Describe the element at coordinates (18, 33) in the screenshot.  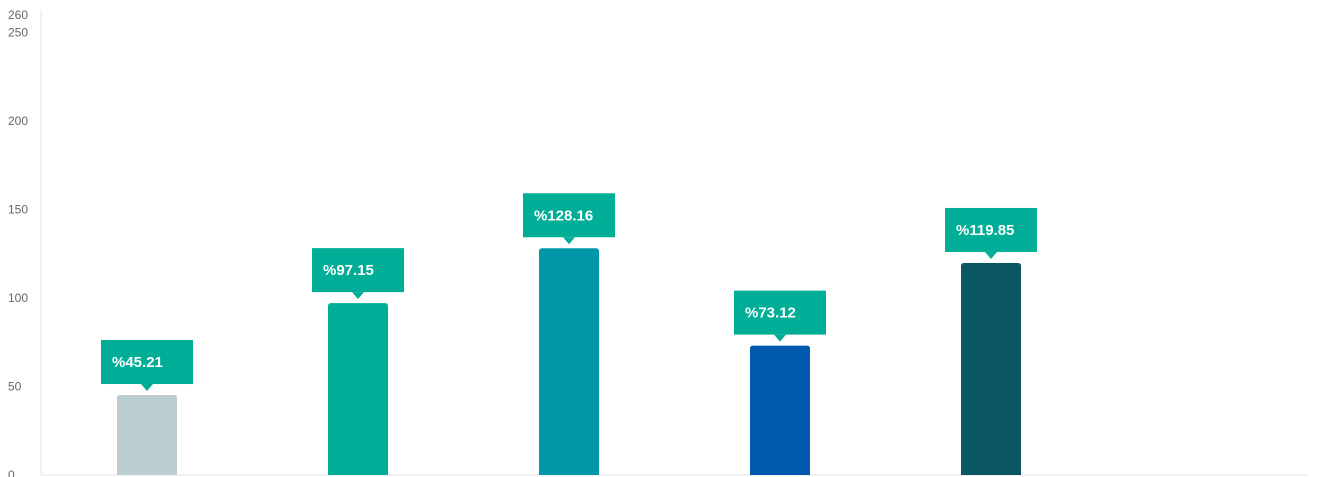
I see `y-tick-label: 250` at that location.